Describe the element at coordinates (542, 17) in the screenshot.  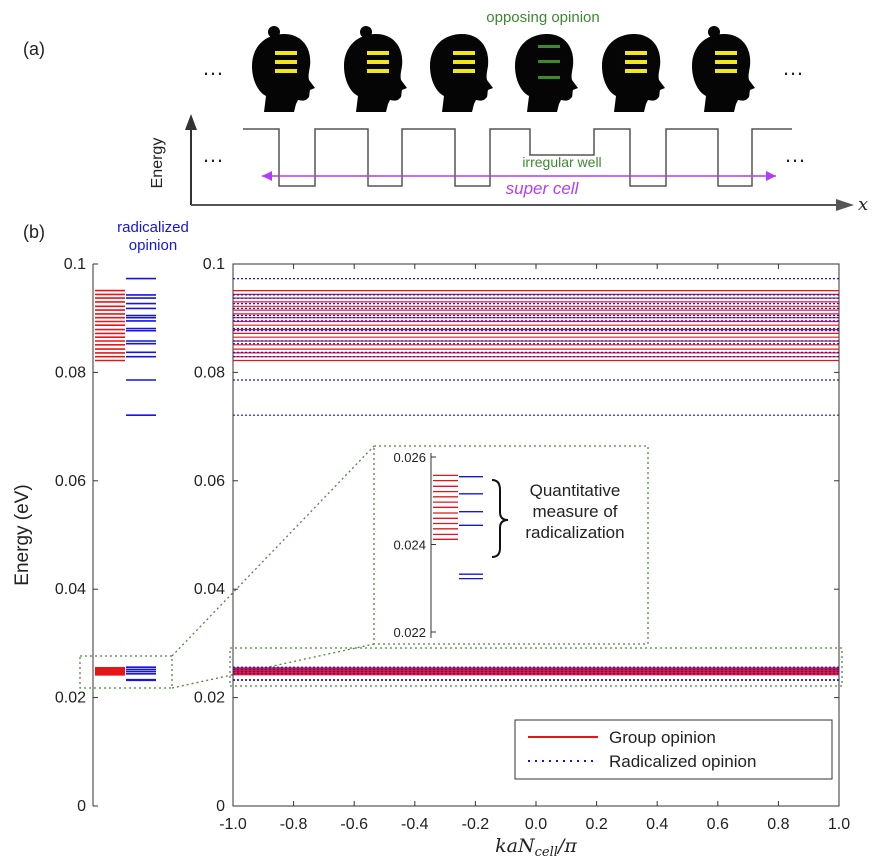
I see `opposing-opinion-label: opposing opinion` at that location.